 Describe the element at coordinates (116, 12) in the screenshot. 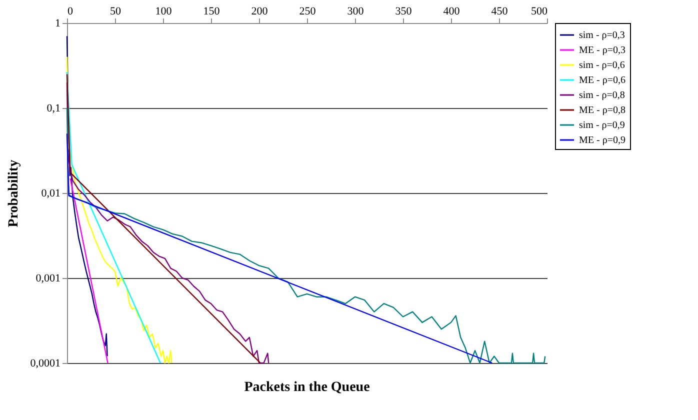

I see `x-tick-label: 50` at that location.